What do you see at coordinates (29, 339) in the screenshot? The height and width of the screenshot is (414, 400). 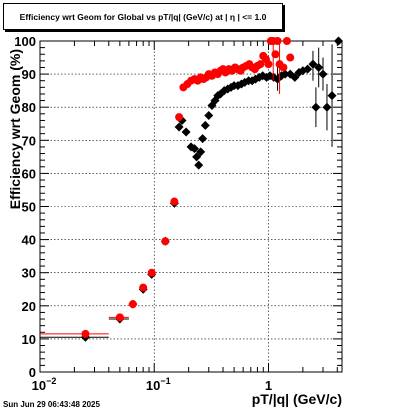 I see `y-tick-label: 10` at bounding box center [29, 339].